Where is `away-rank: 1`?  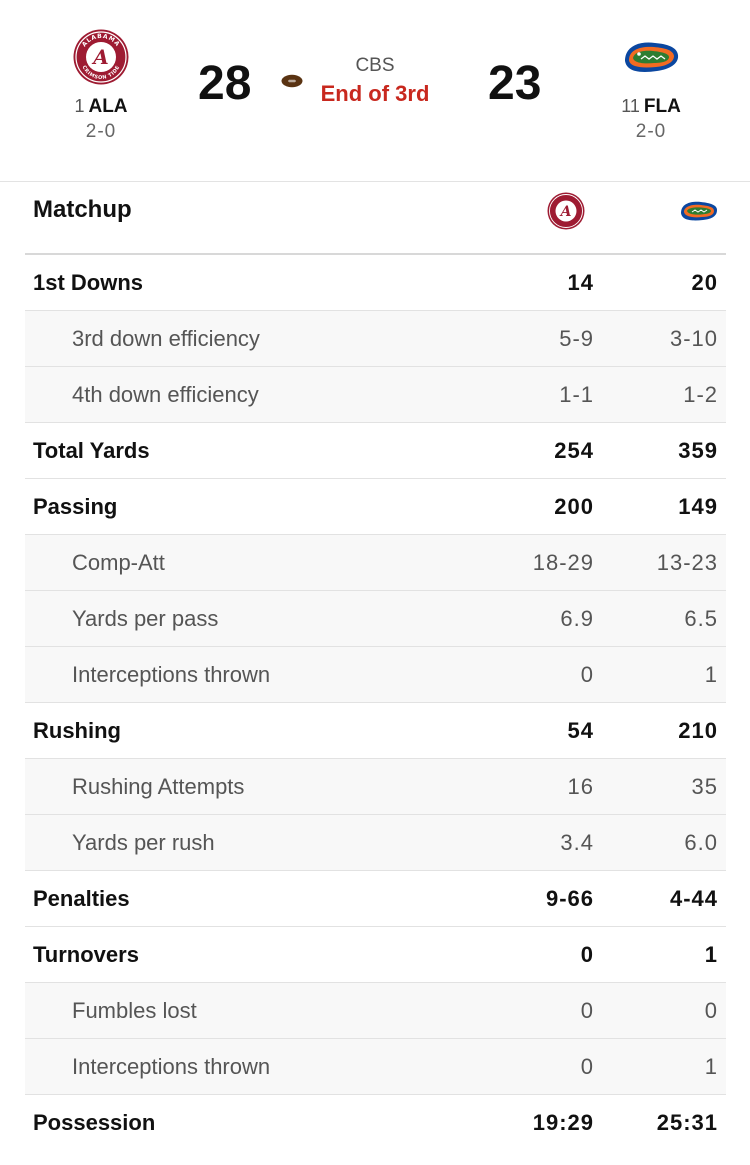
away-rank: 1 is located at coordinates (79, 106).